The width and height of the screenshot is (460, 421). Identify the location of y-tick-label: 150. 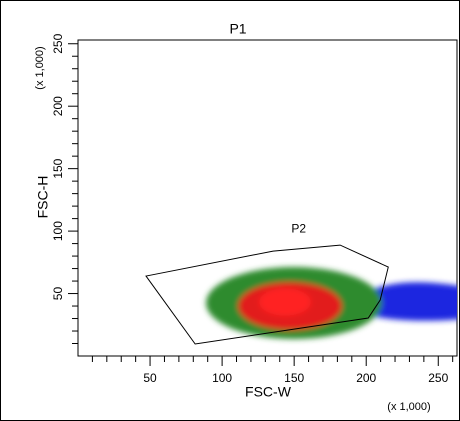
(58, 168).